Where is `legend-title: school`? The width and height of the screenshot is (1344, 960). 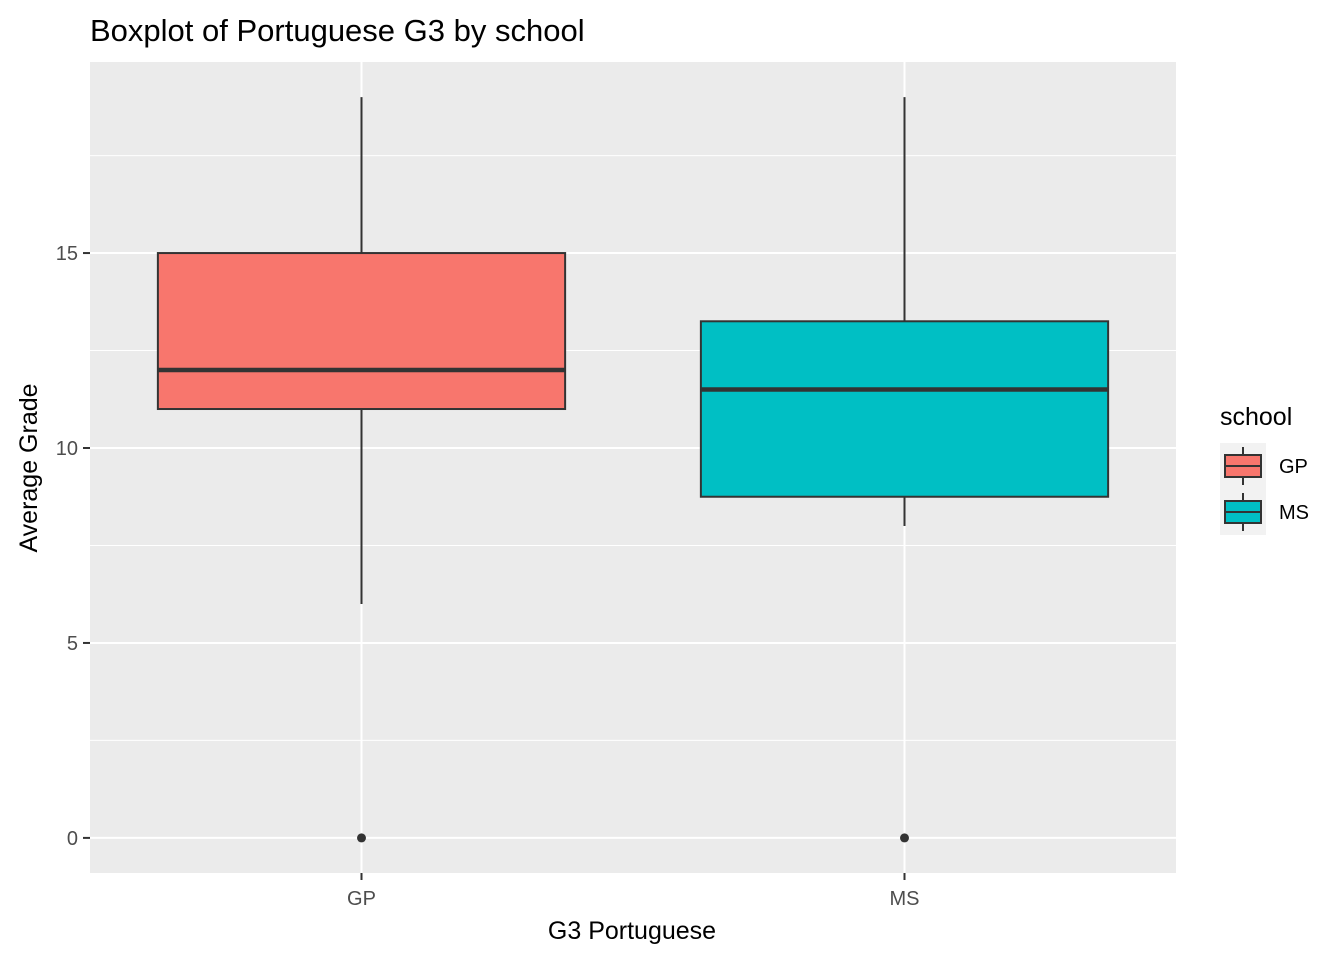 legend-title: school is located at coordinates (1256, 417).